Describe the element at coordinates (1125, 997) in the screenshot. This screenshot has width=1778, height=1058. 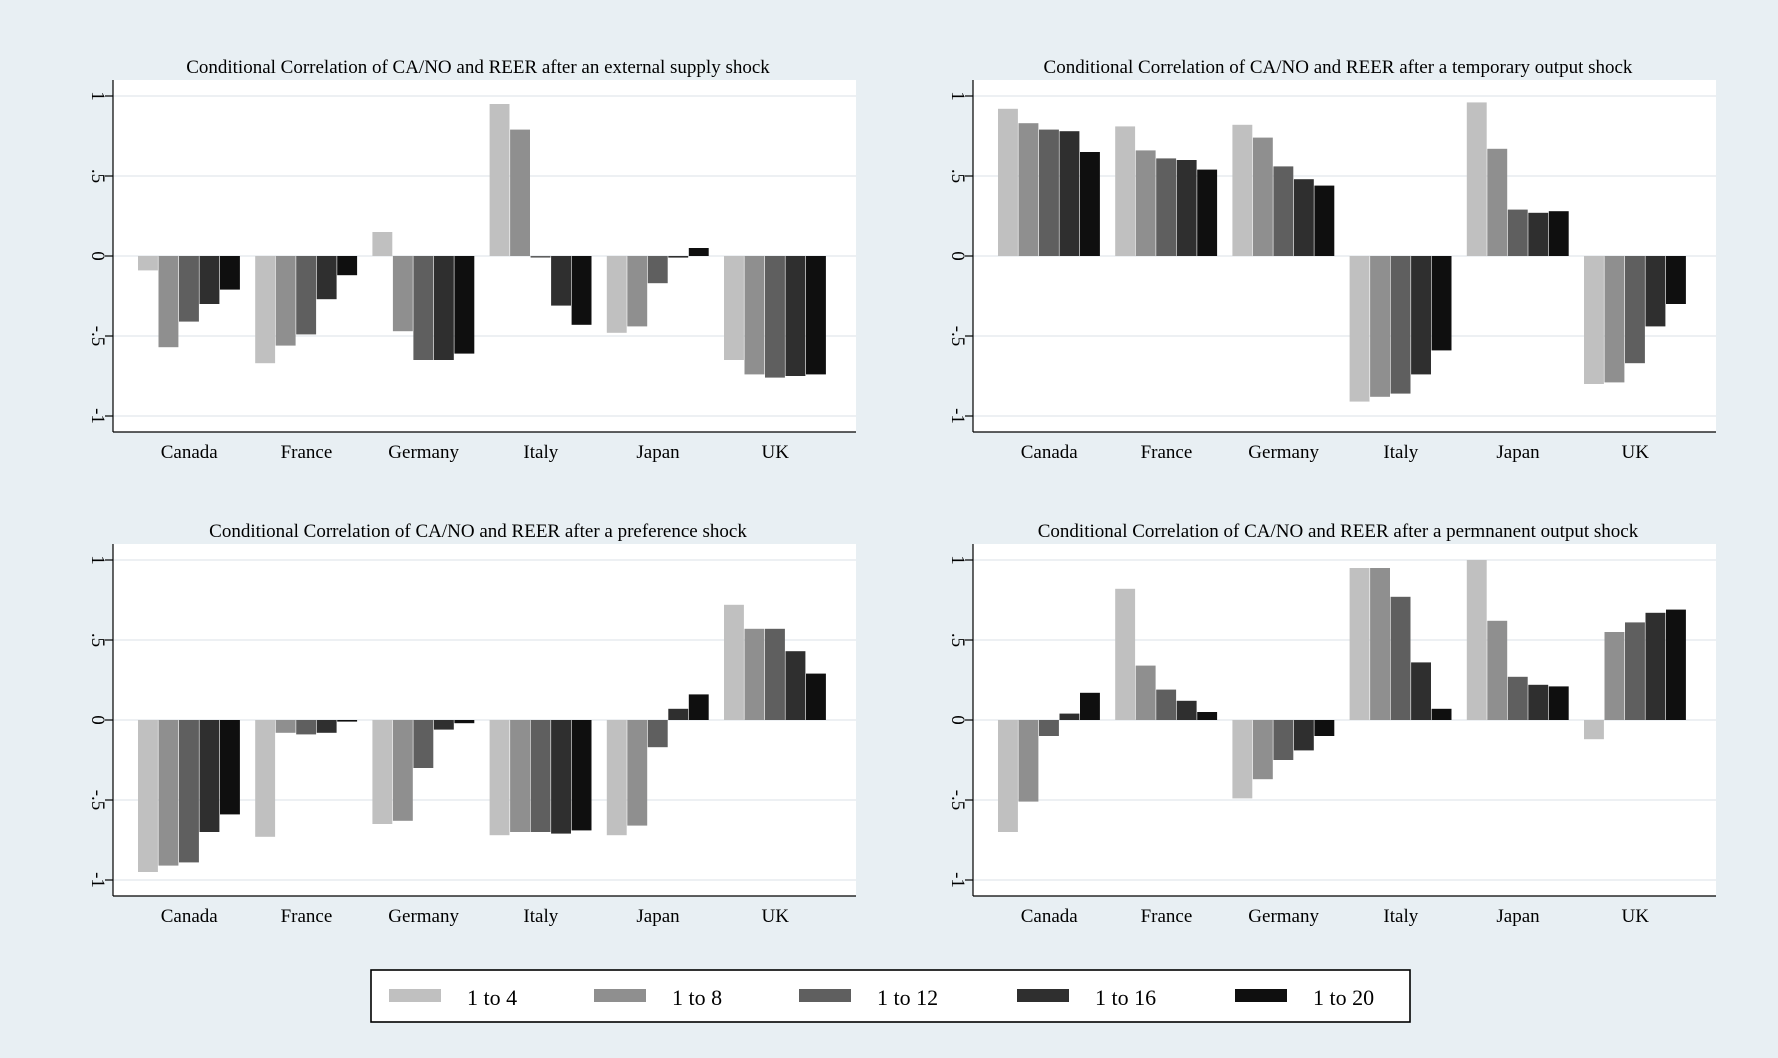
I see `legend-label: 1 to 16` at that location.